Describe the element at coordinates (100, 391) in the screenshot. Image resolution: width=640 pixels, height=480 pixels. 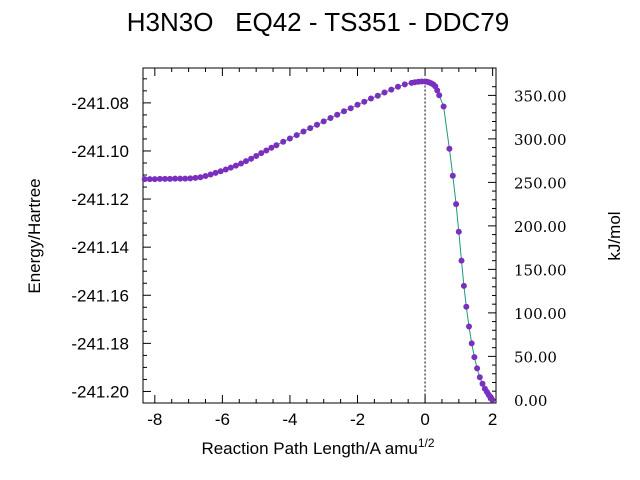
I see `y-tick-label: -241.20` at that location.